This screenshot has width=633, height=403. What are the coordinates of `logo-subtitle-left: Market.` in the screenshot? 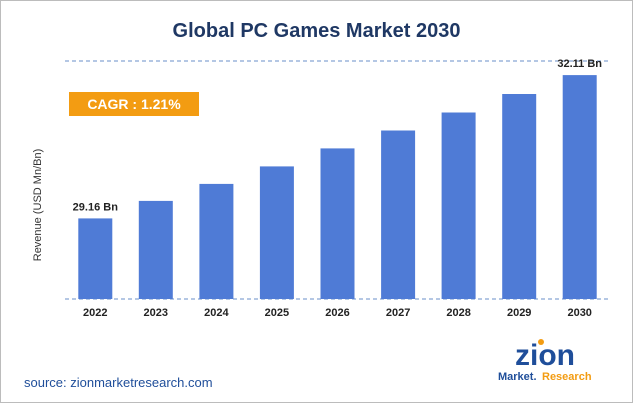 It's located at (517, 377).